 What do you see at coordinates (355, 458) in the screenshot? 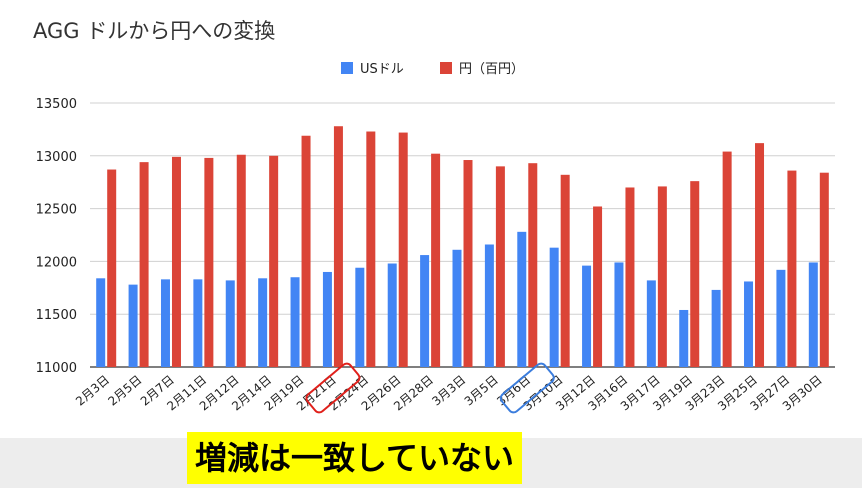
I see `caption-banner: 増減は一致していない` at bounding box center [355, 458].